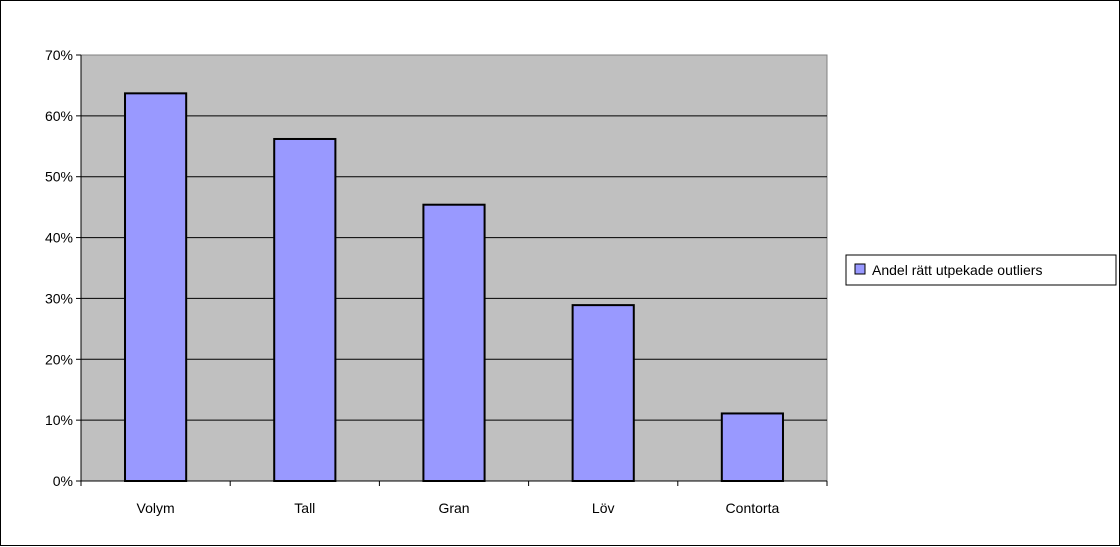 The image size is (1120, 547). I want to click on y-tick-label: 0%, so click(63, 481).